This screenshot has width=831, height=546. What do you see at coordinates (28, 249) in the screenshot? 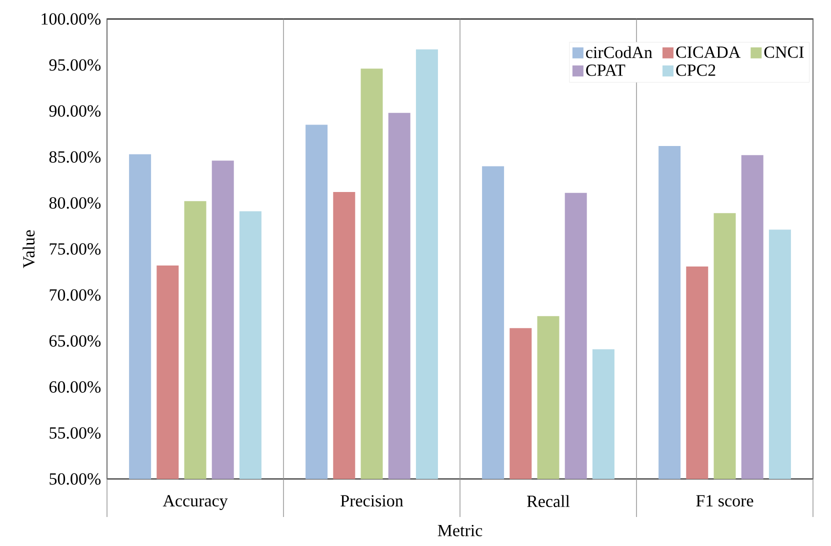
I see `y-axis-title: Value` at bounding box center [28, 249].